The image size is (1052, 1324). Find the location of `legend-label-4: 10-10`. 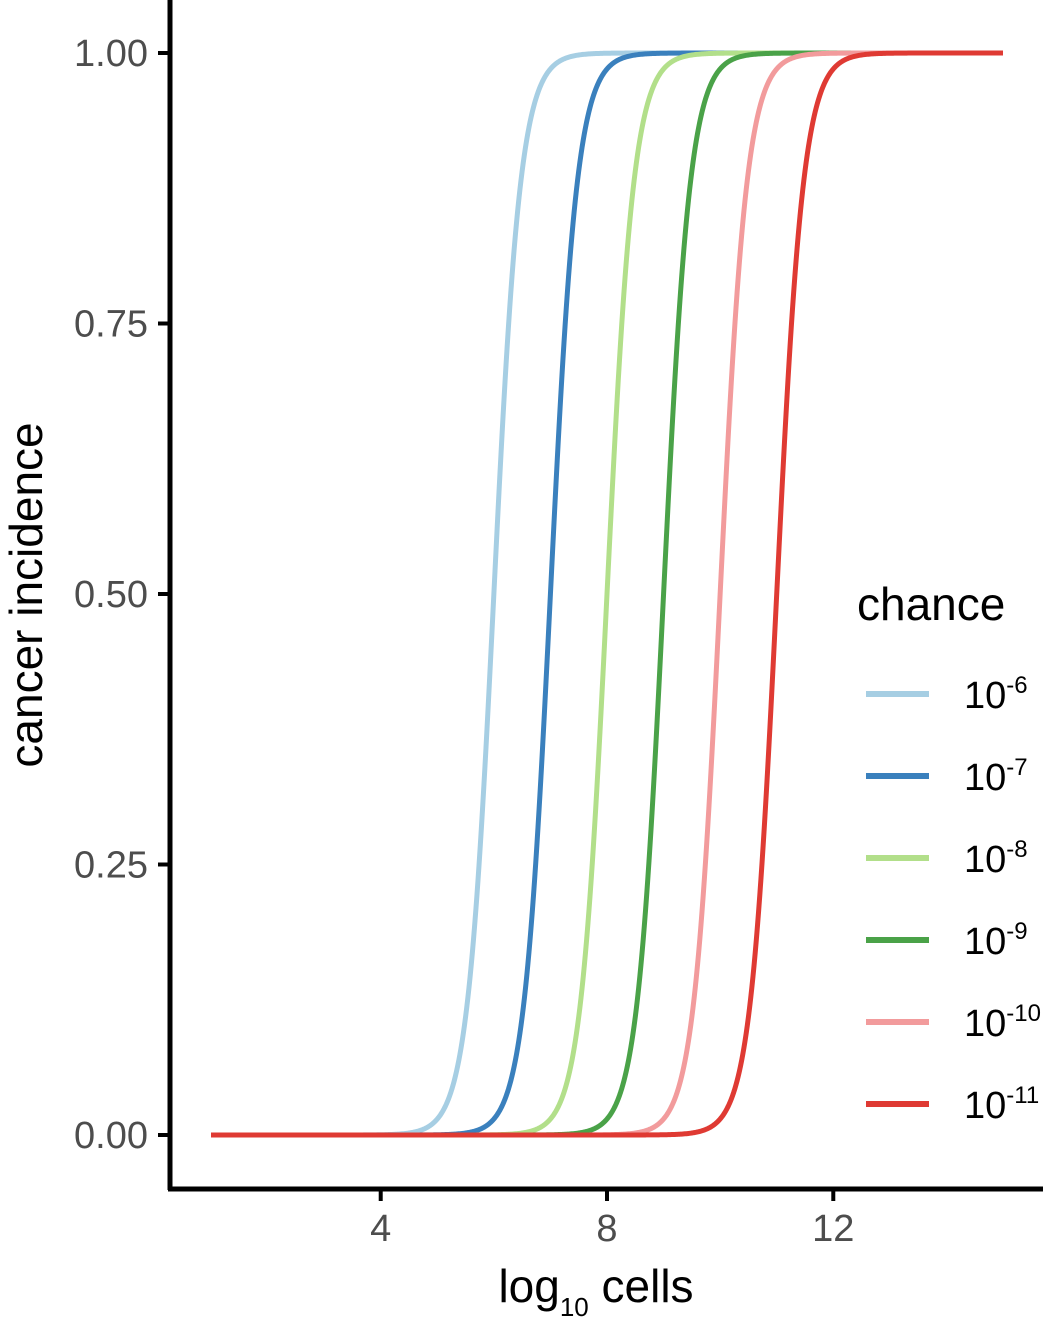

legend-label-4: 10-10 is located at coordinates (1002, 1022).